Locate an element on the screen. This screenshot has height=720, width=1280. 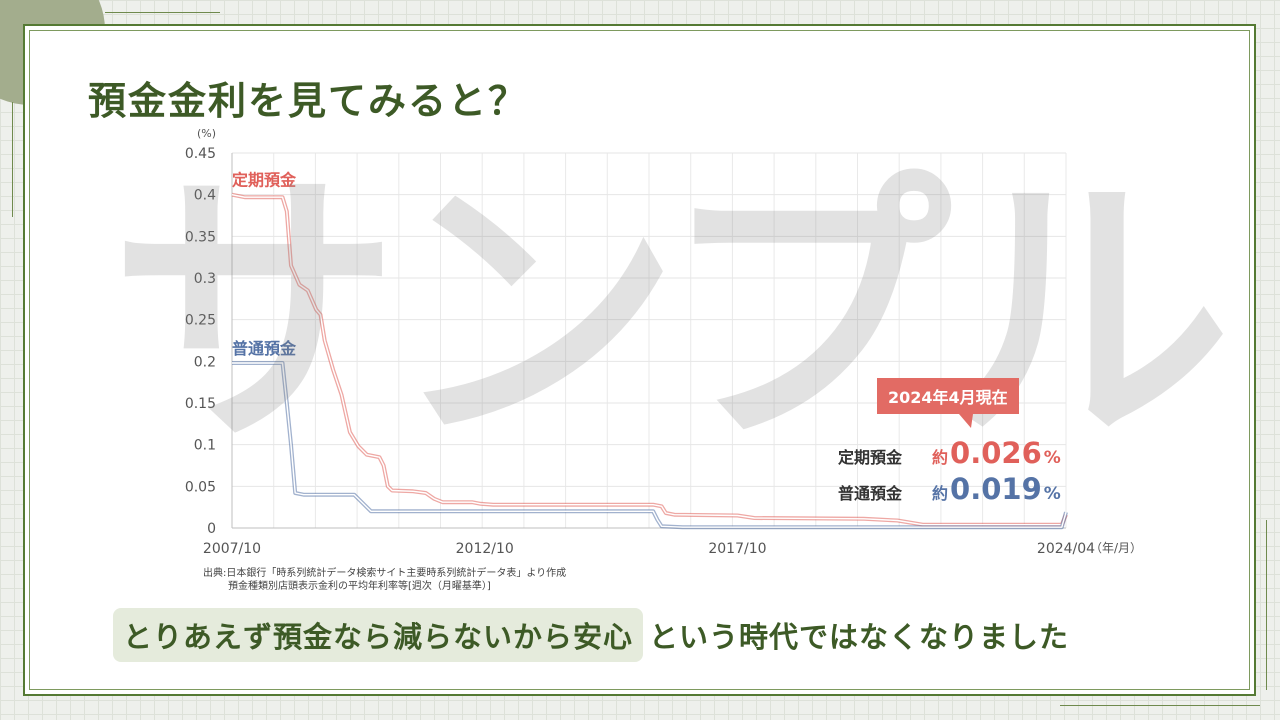
rate-name: 普通預金 is located at coordinates (870, 493).